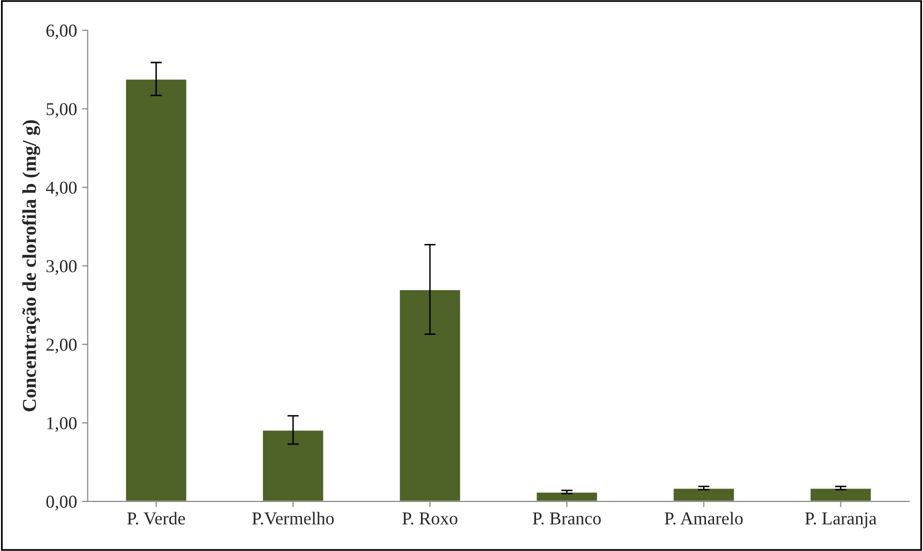  What do you see at coordinates (293, 518) in the screenshot?
I see `x-tick-label: P.Vermelho` at bounding box center [293, 518].